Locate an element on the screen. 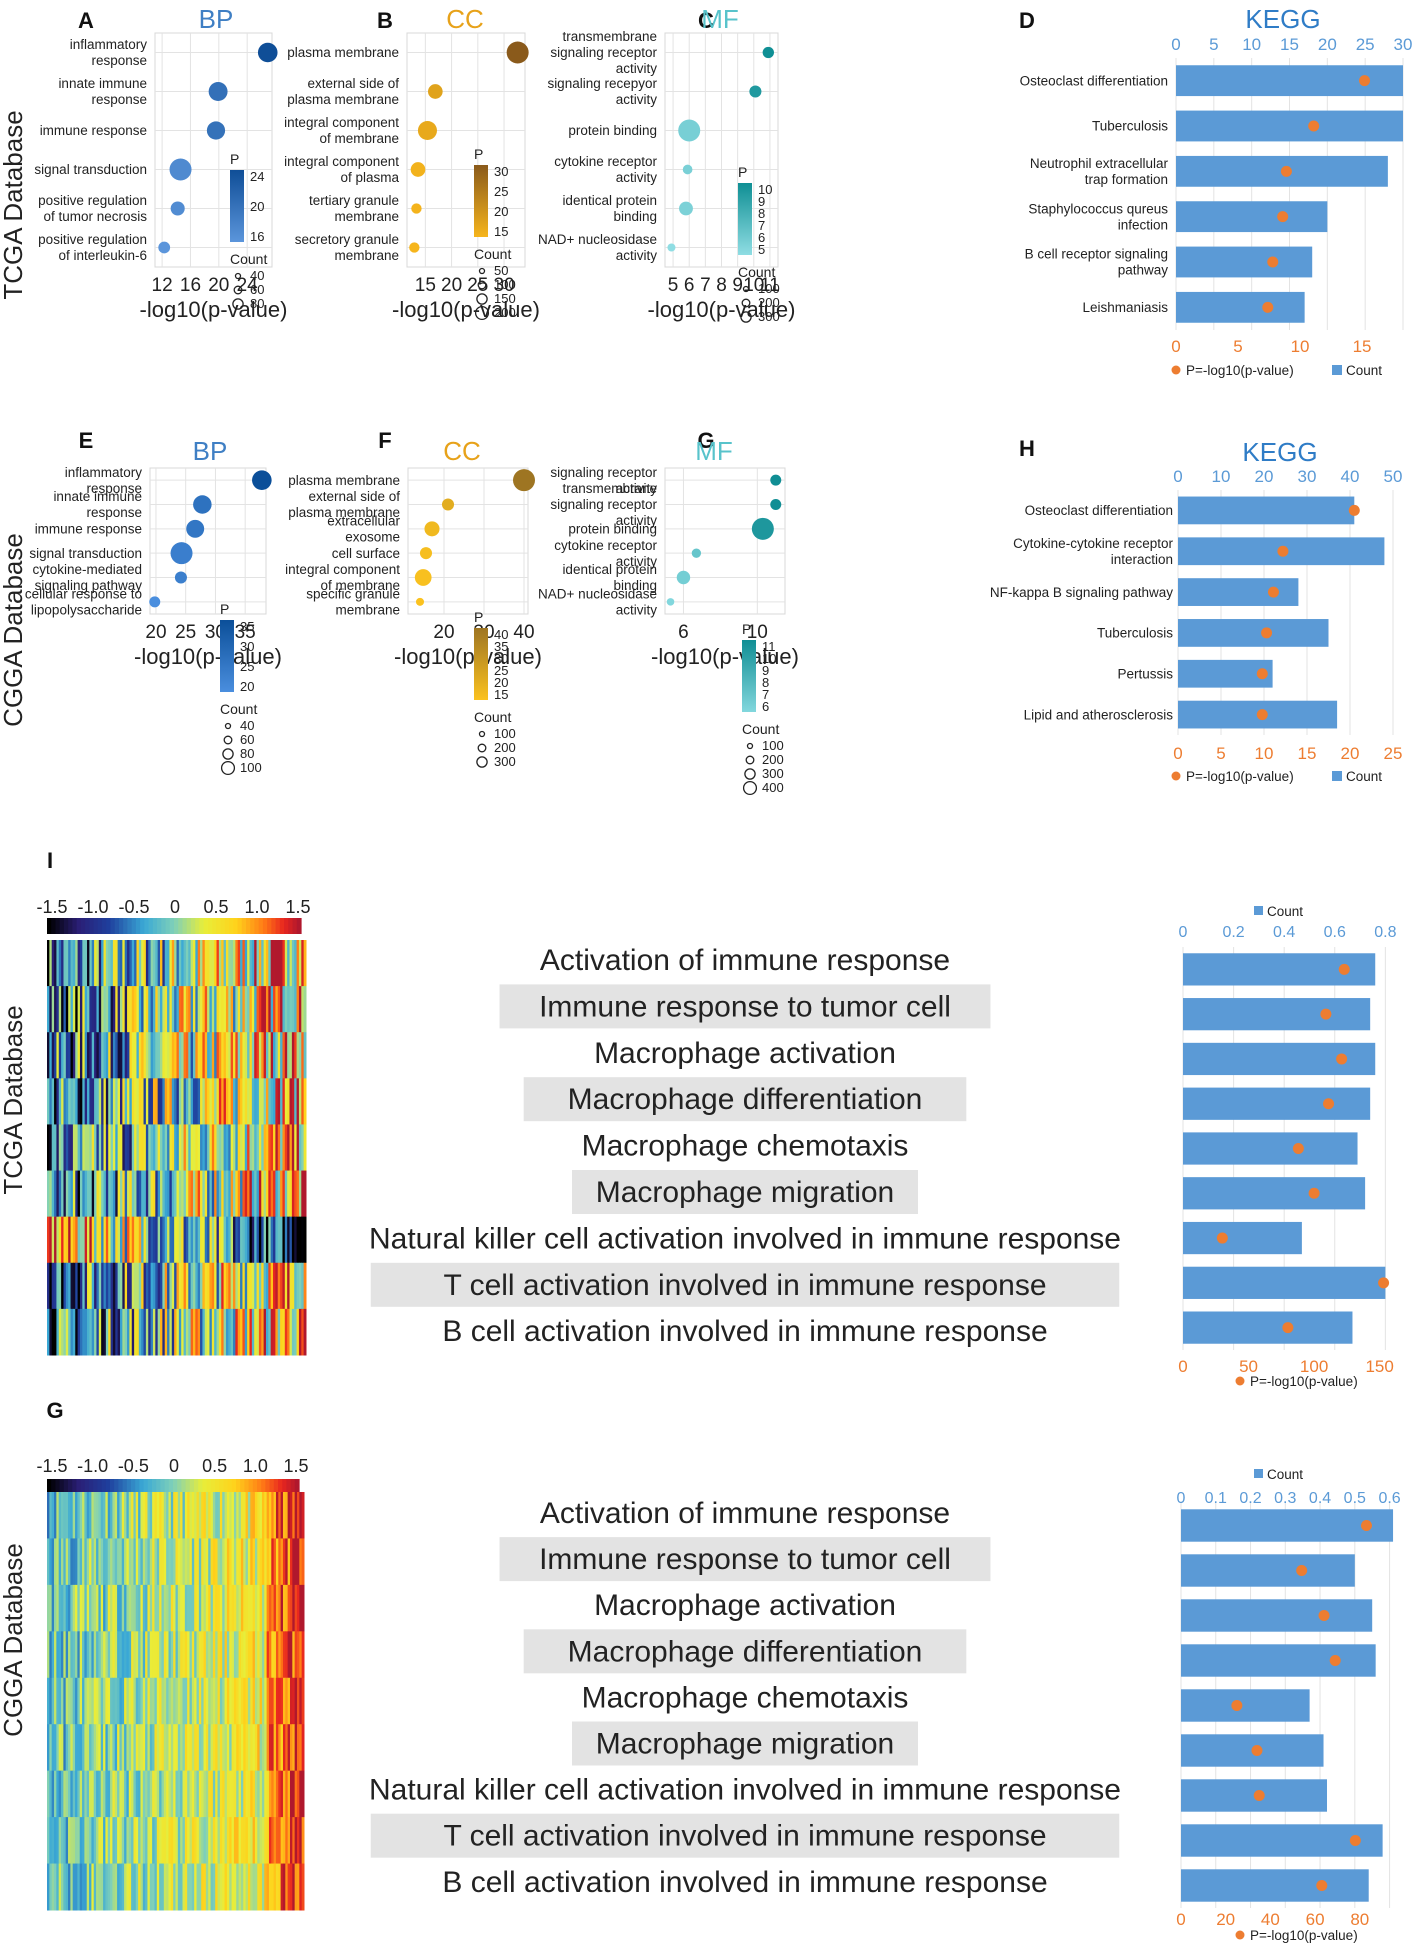 This screenshot has height=1947, width=1418. size-legend-symbol is located at coordinates (238, 276).